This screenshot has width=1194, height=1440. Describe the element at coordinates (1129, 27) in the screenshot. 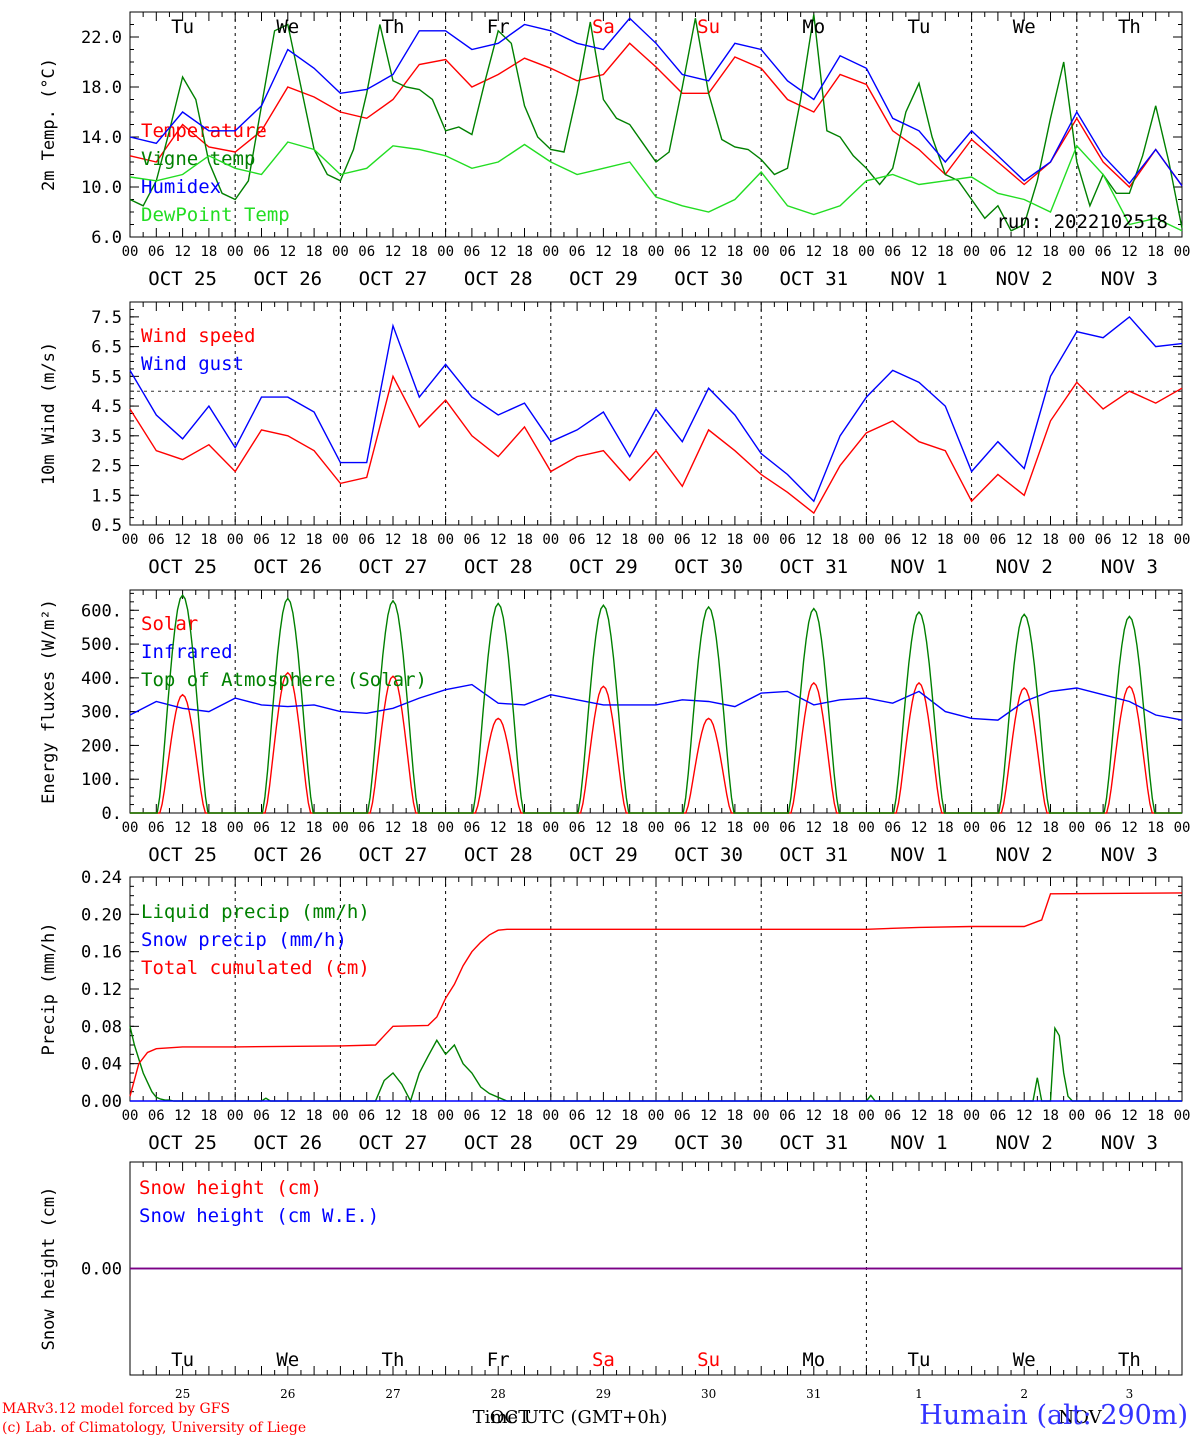

I see `day-label-top: Th` at that location.